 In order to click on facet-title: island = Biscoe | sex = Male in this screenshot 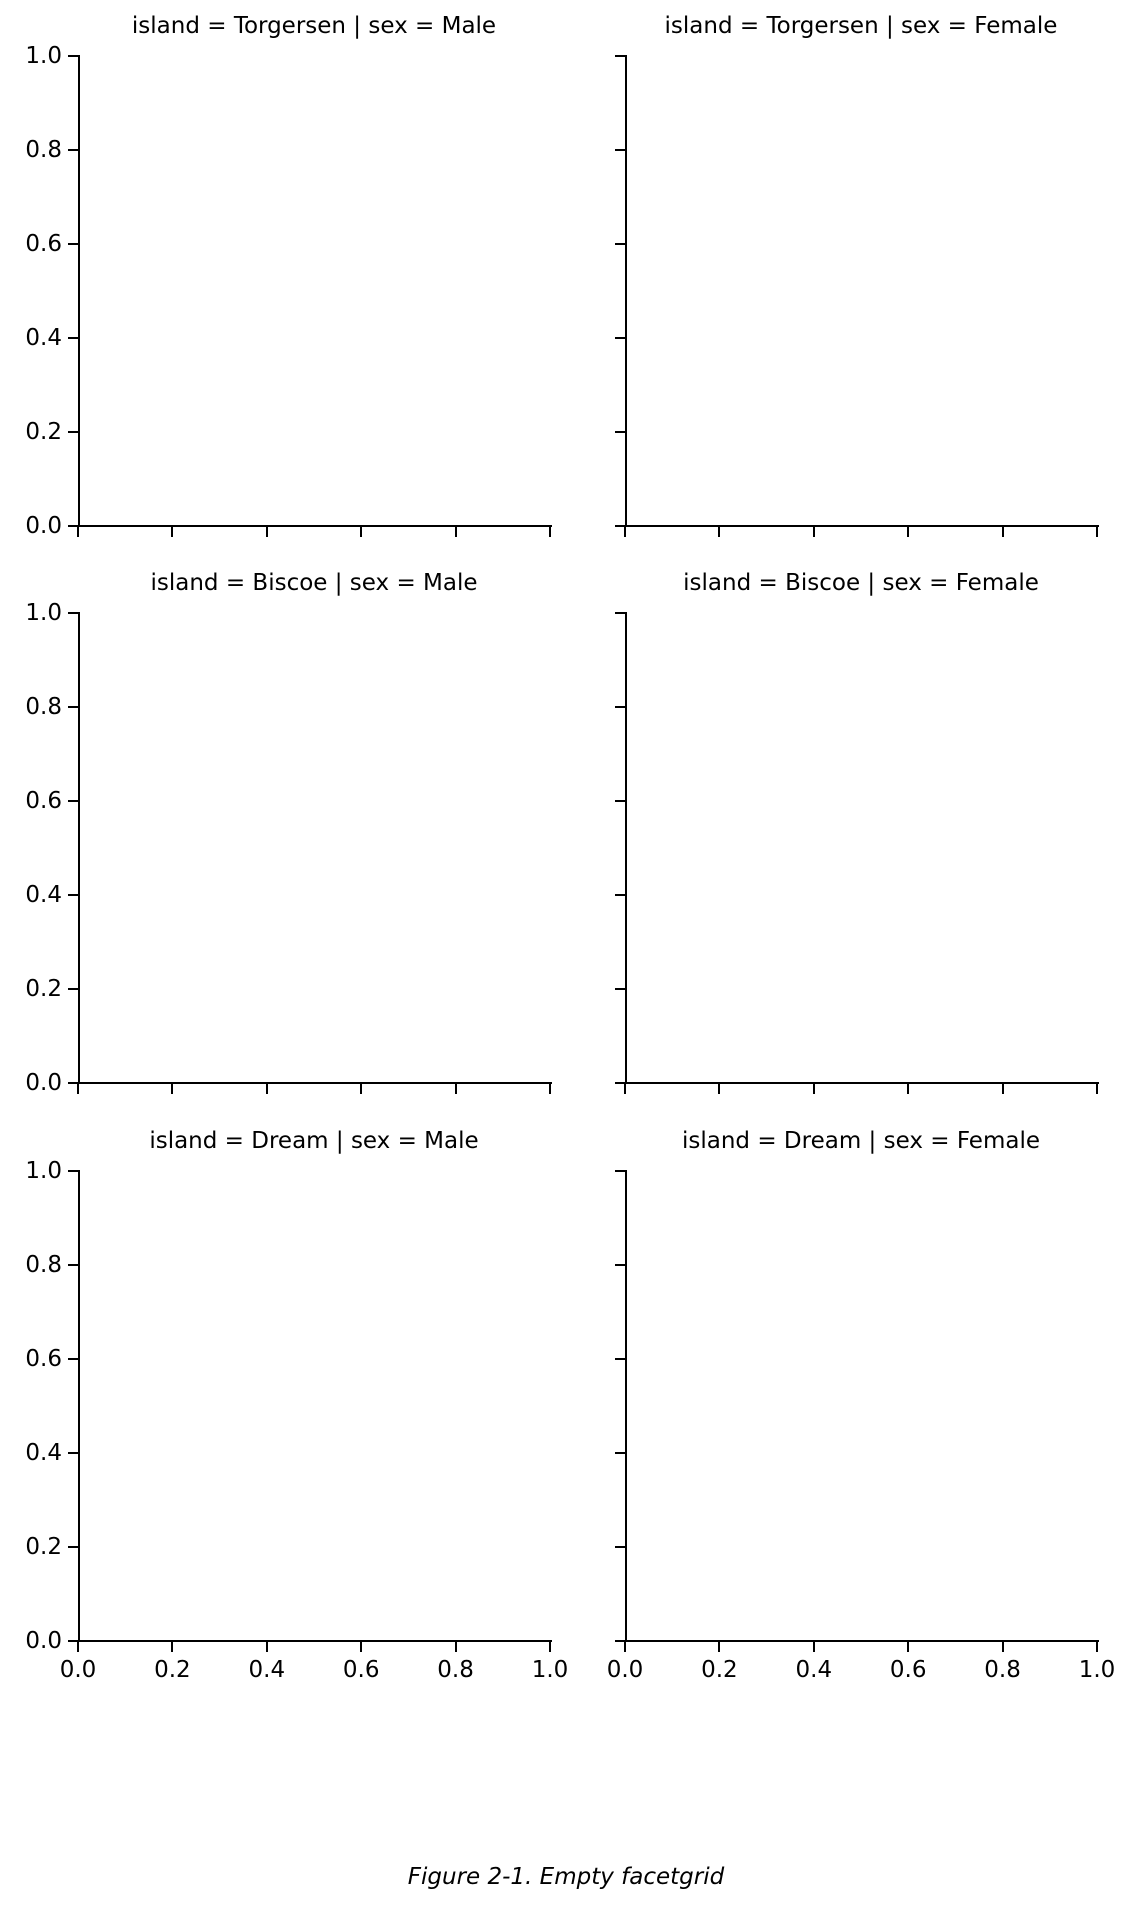, I will do `click(314, 583)`.